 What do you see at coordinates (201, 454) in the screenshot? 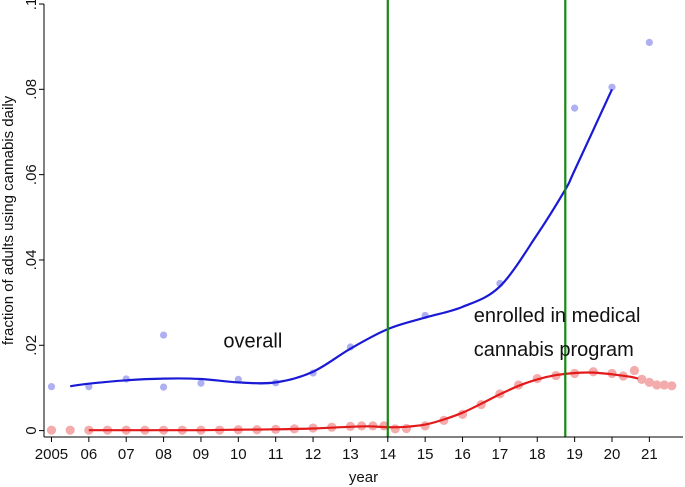
I see `x-tick-label: 09` at bounding box center [201, 454].